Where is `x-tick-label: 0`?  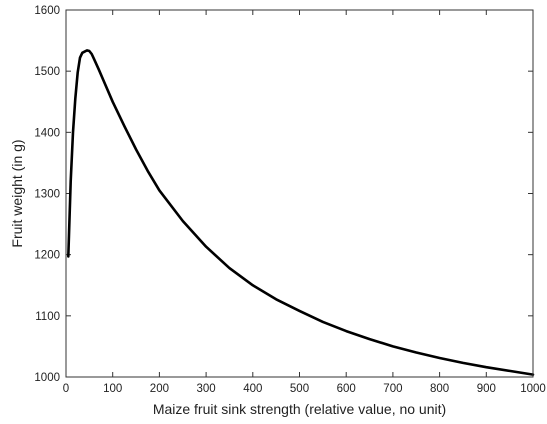 x-tick-label: 0 is located at coordinates (66, 389).